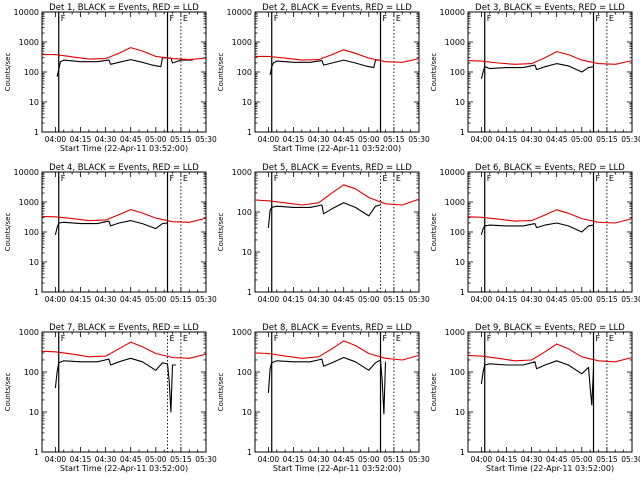 Image resolution: width=640 pixels, height=480 pixels. I want to click on plot-title: Det 8, BLACK = Events, RED = LLD, so click(337, 328).